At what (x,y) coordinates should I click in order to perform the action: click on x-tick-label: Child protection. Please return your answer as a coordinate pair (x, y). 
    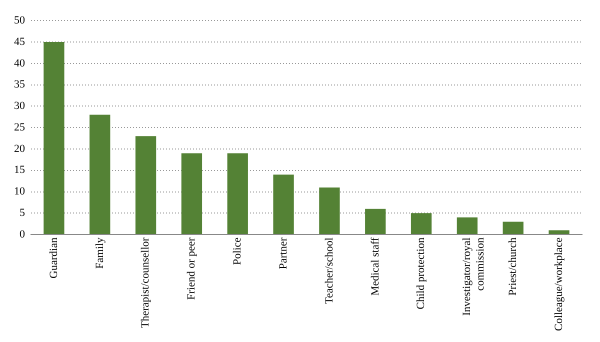
    Looking at the image, I should click on (421, 273).